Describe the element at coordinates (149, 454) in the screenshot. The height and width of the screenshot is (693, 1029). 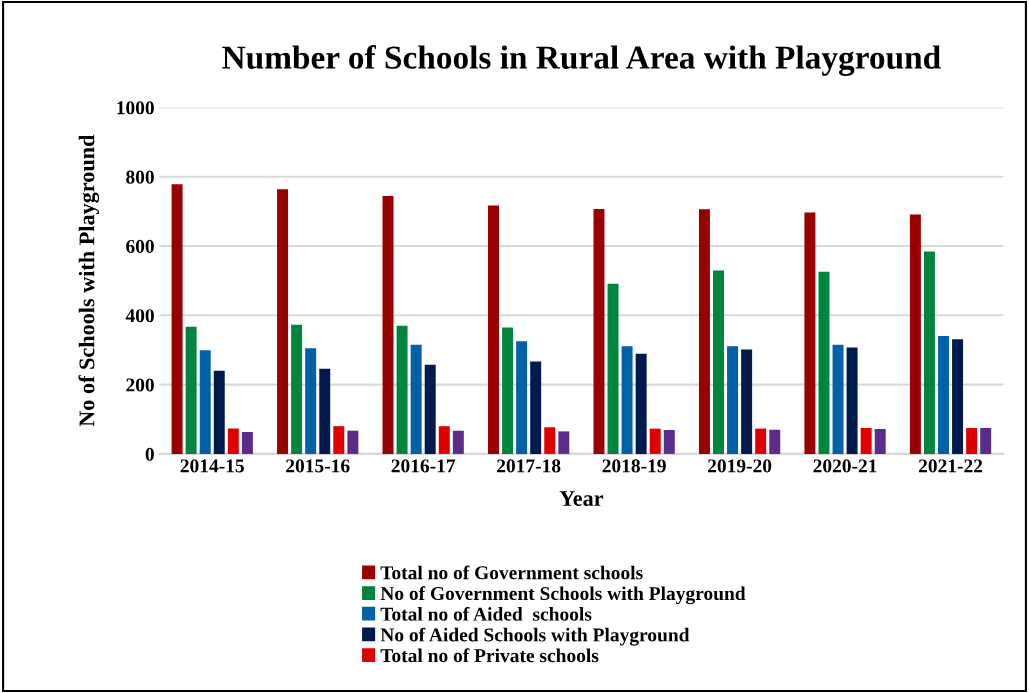
I see `y-tick-label: 0` at that location.